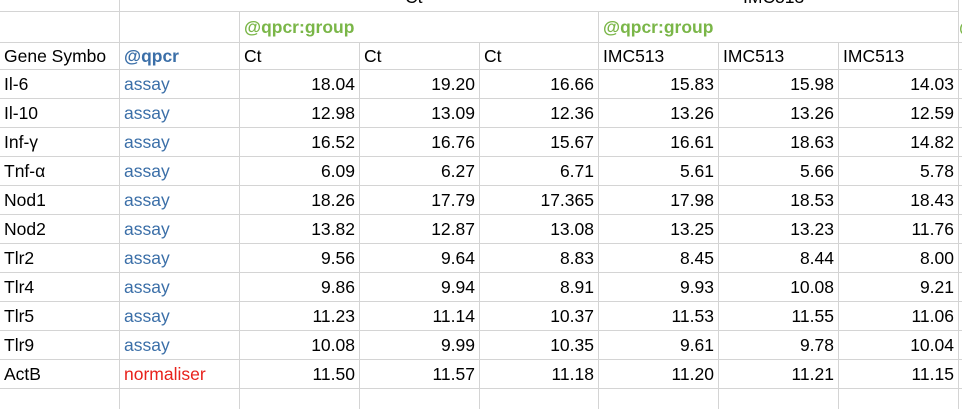 Image resolution: width=962 pixels, height=409 pixels. What do you see at coordinates (300, 374) in the screenshot?
I see `value-cell: 11.50` at bounding box center [300, 374].